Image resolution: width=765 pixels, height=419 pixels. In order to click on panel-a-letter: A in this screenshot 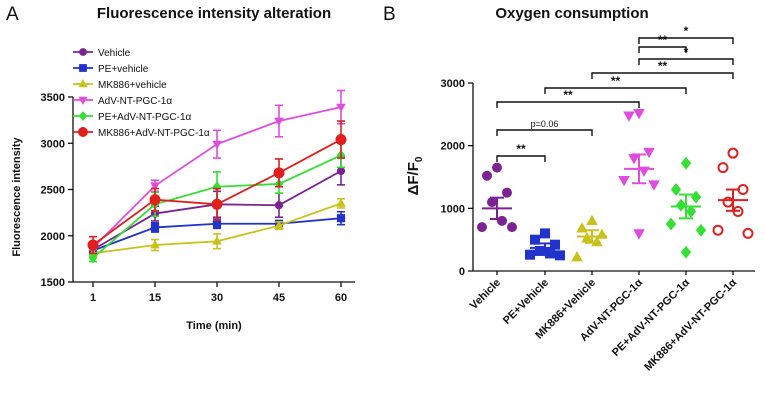, I will do `click(12, 14)`.